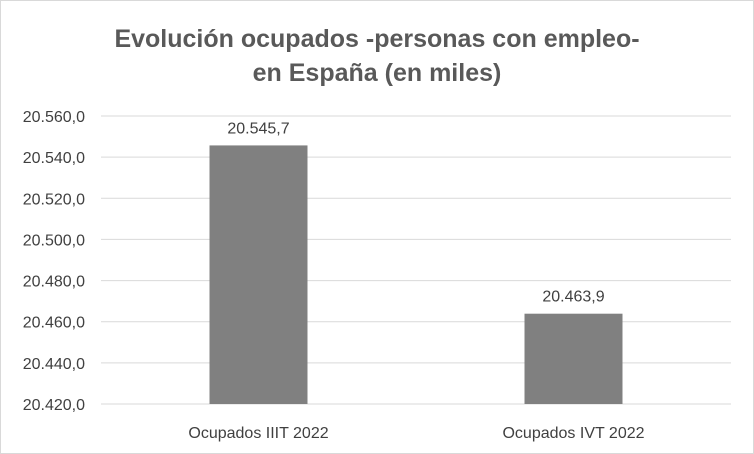  I want to click on y-tick-label: 20.460,0, so click(54, 323).